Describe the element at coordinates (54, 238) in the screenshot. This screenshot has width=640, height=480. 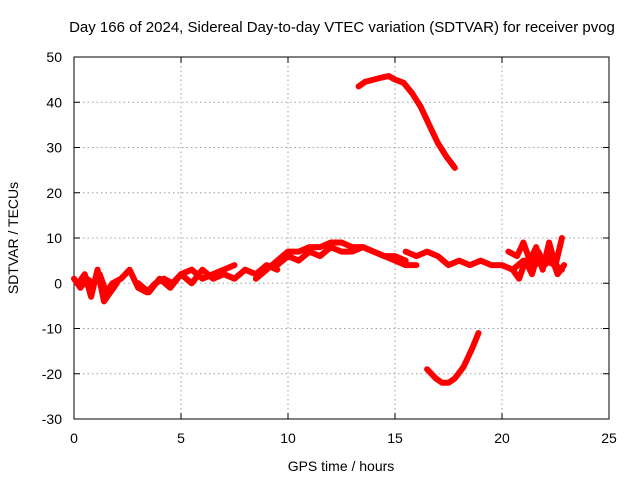
I see `y-tick-label: 10` at that location.